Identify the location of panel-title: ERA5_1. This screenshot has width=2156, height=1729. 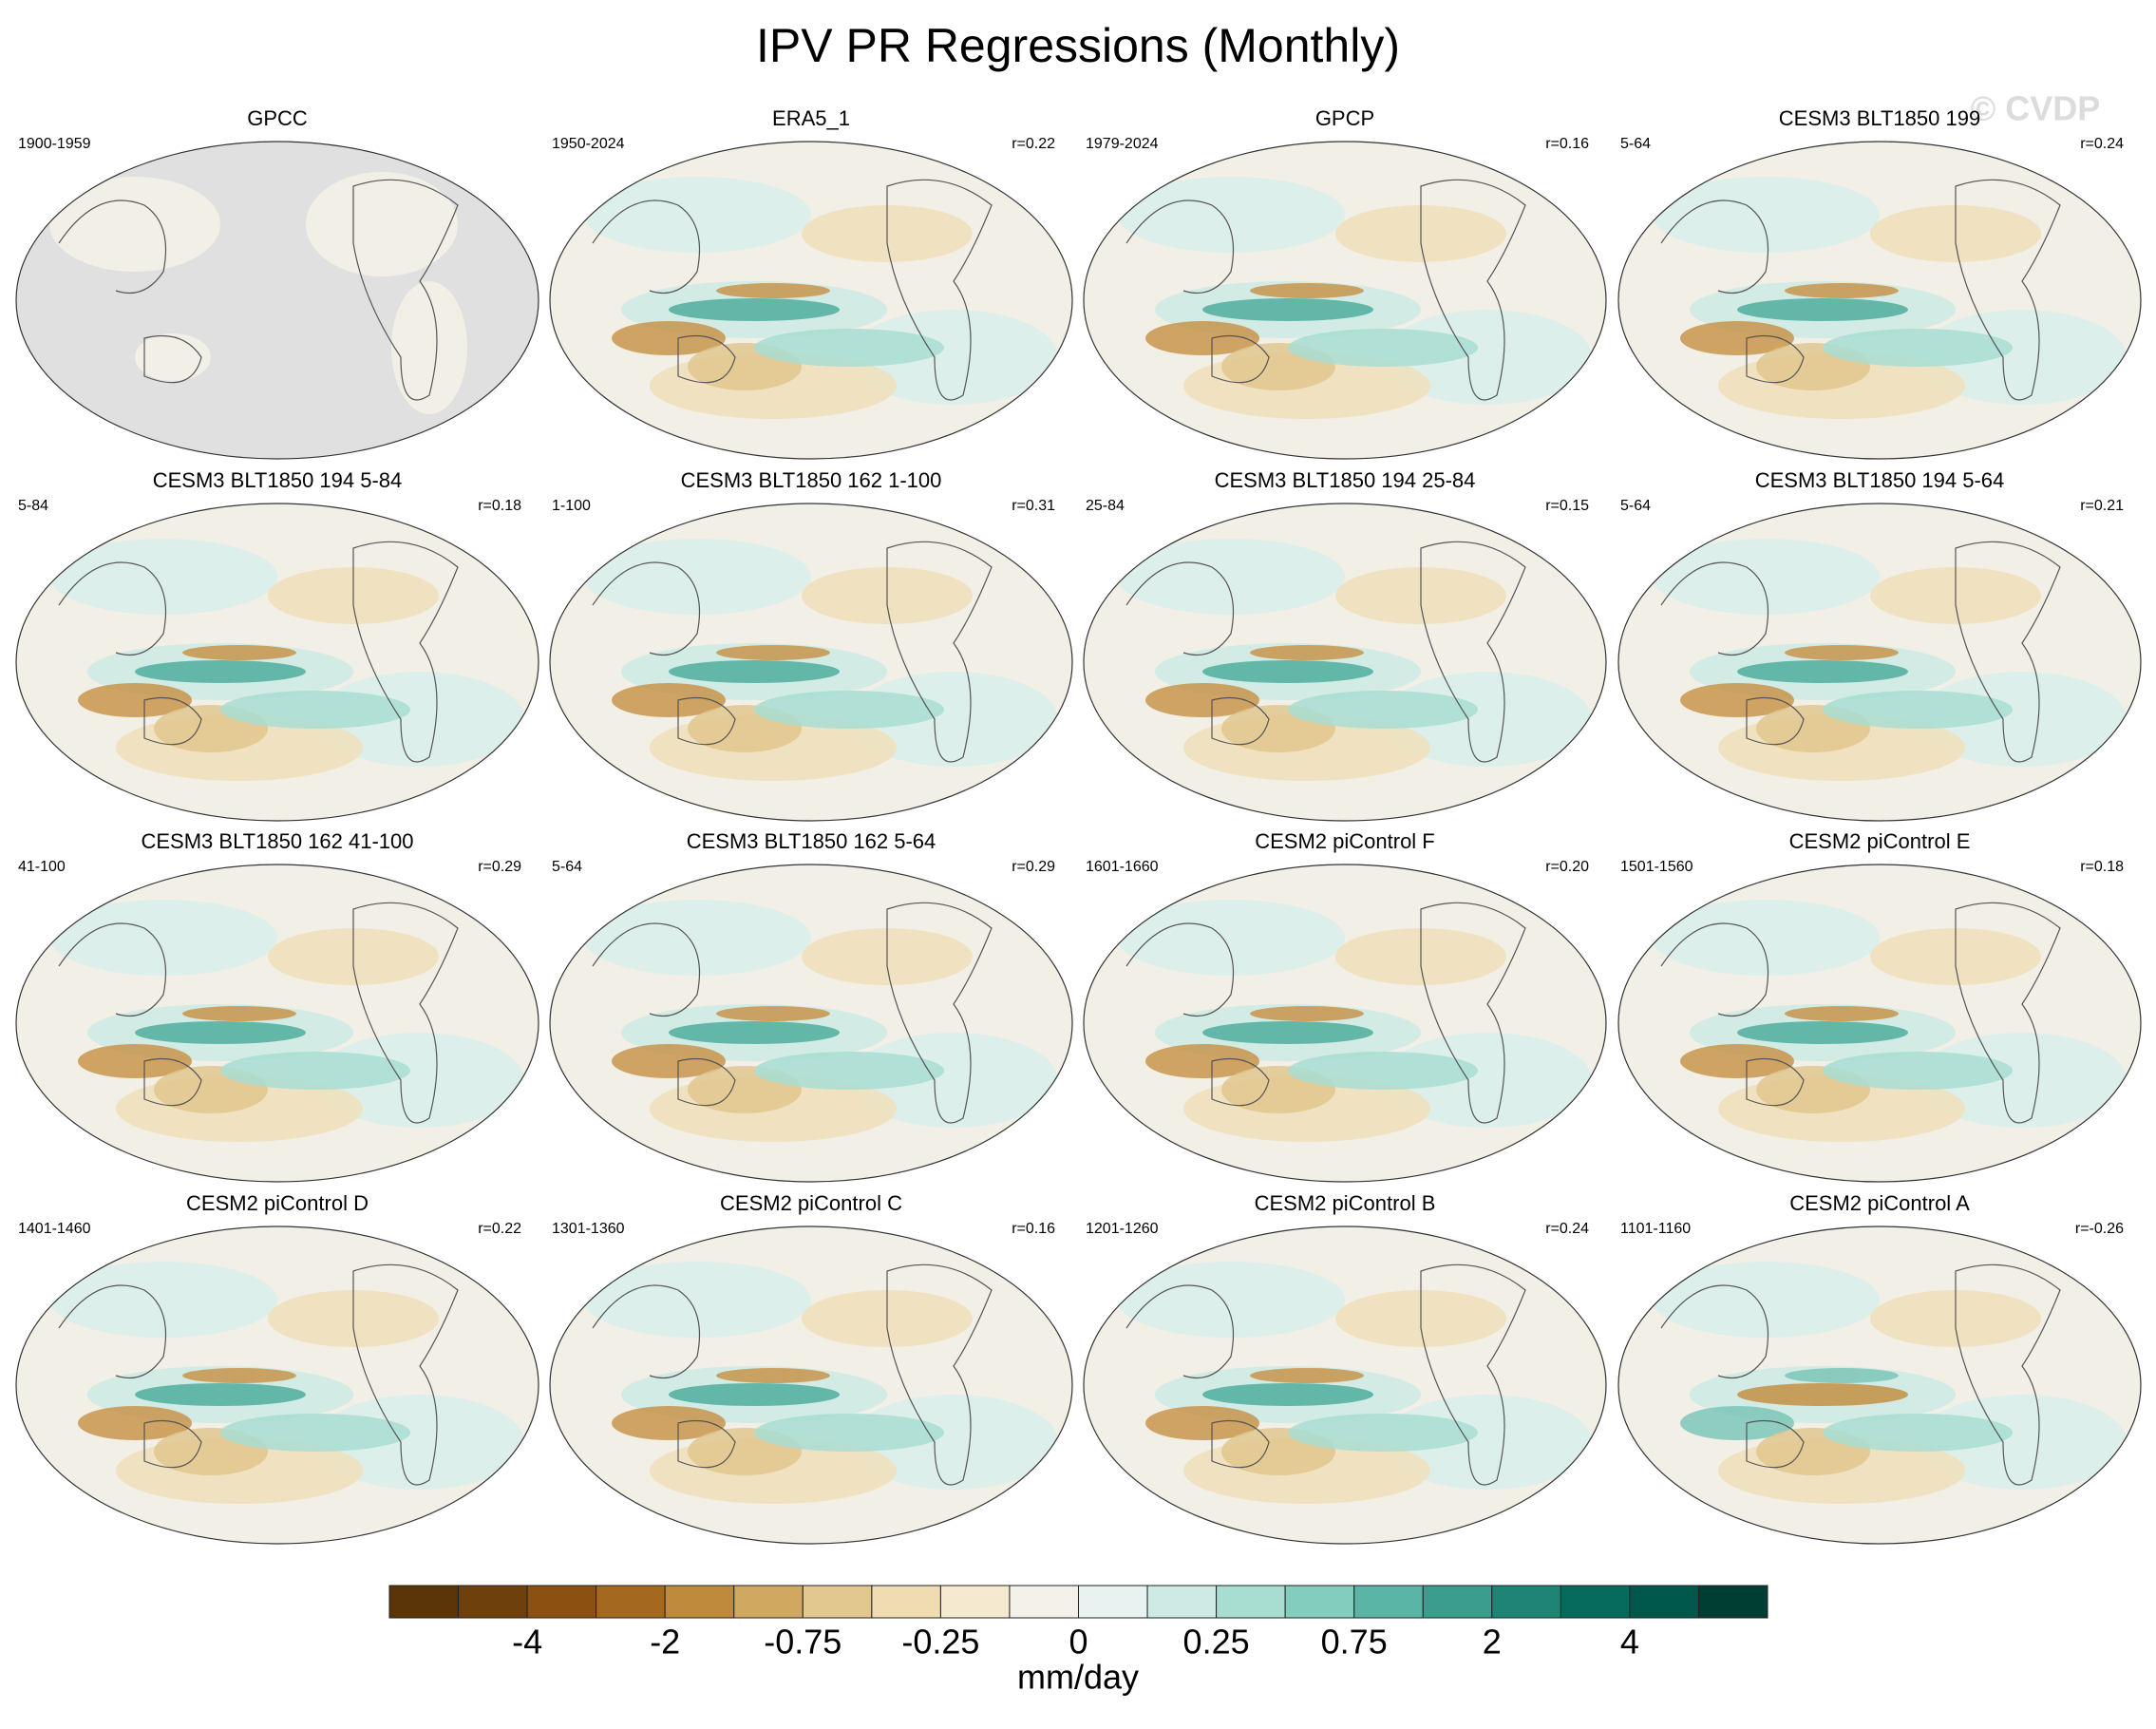
(811, 118).